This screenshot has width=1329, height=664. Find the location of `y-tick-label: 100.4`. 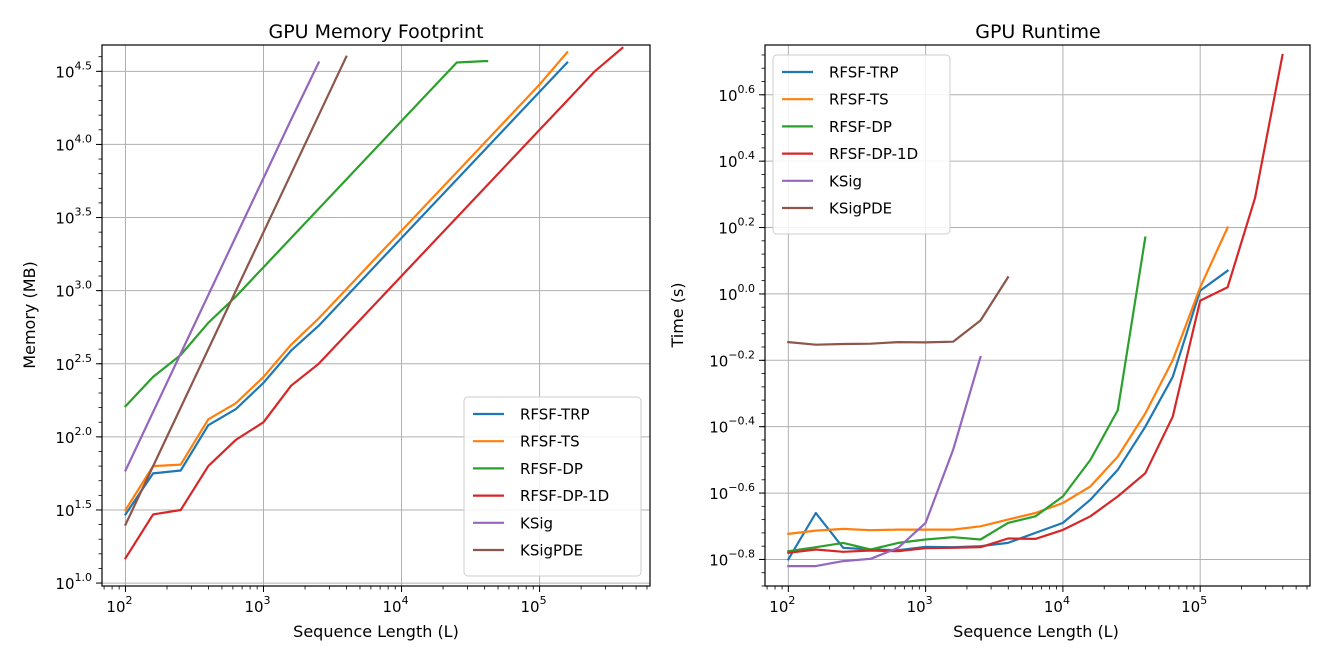

y-tick-label: 100.4 is located at coordinates (736, 160).